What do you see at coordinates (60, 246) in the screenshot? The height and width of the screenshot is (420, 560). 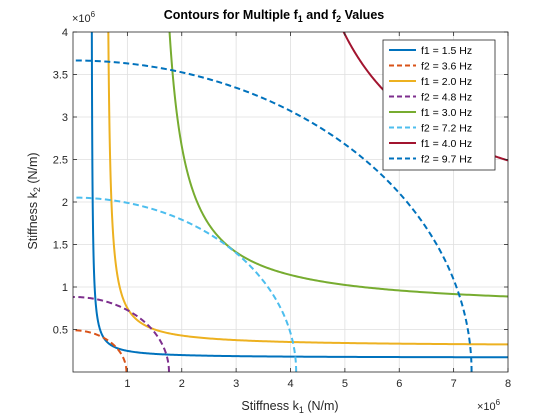 I see `y-tick-label: 1.5` at bounding box center [60, 246].